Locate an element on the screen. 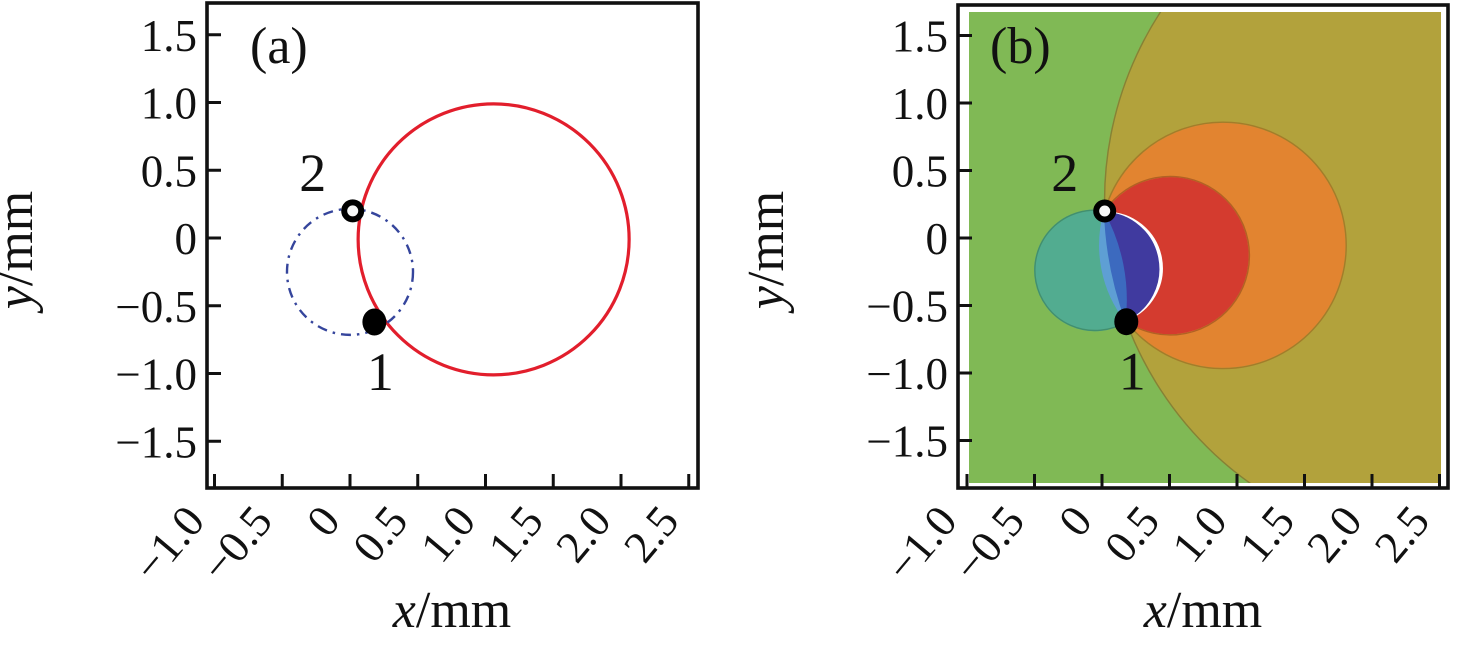 This screenshot has width=1476, height=657. y-axis-title-b: y/mm is located at coordinates (766, 252).